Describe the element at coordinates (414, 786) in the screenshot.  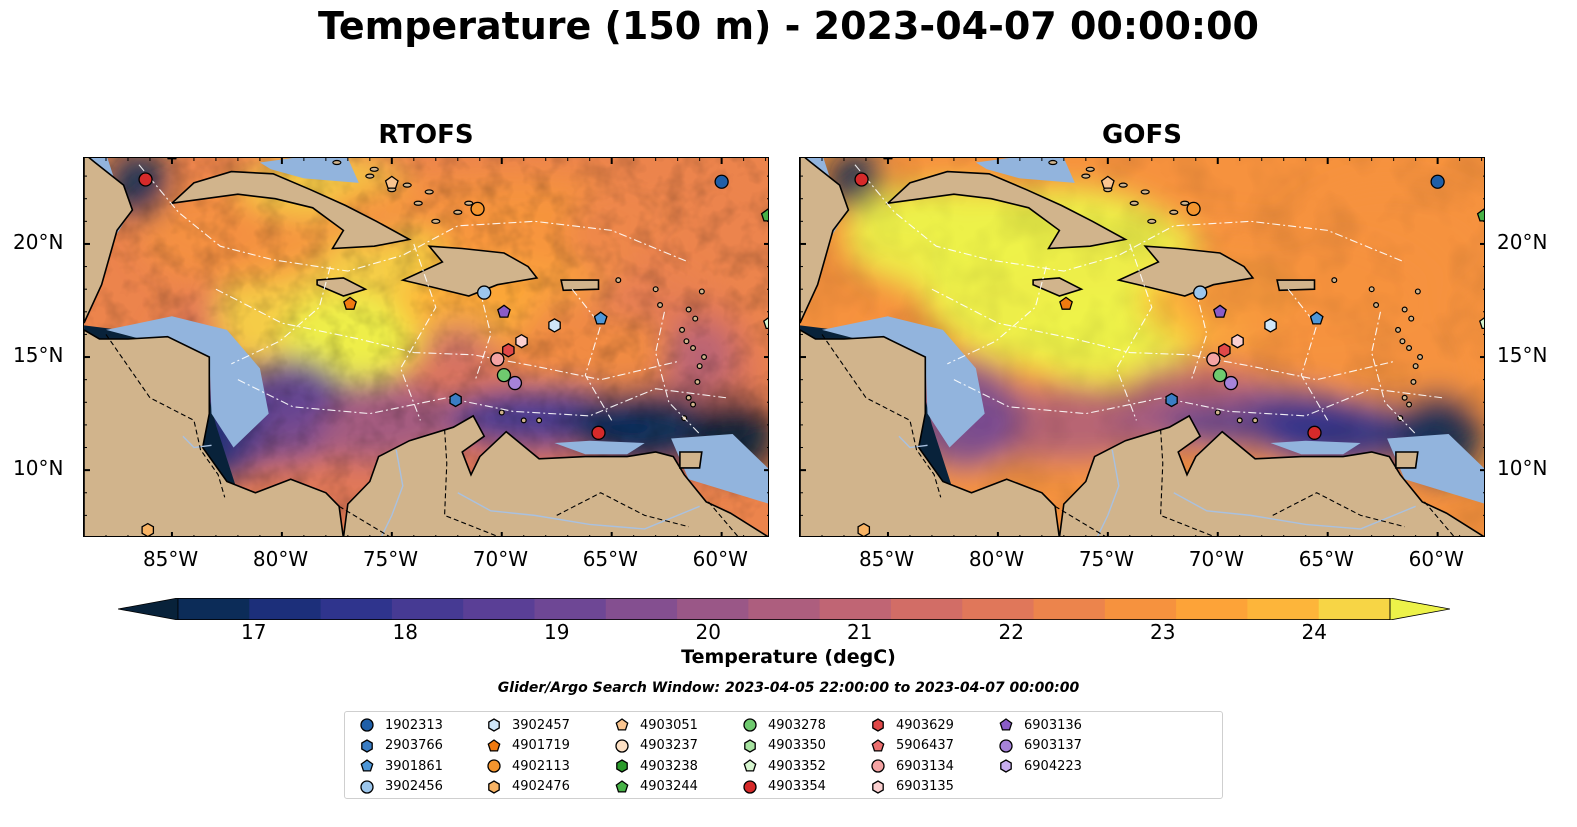
I see `legend-label: 3902456` at that location.